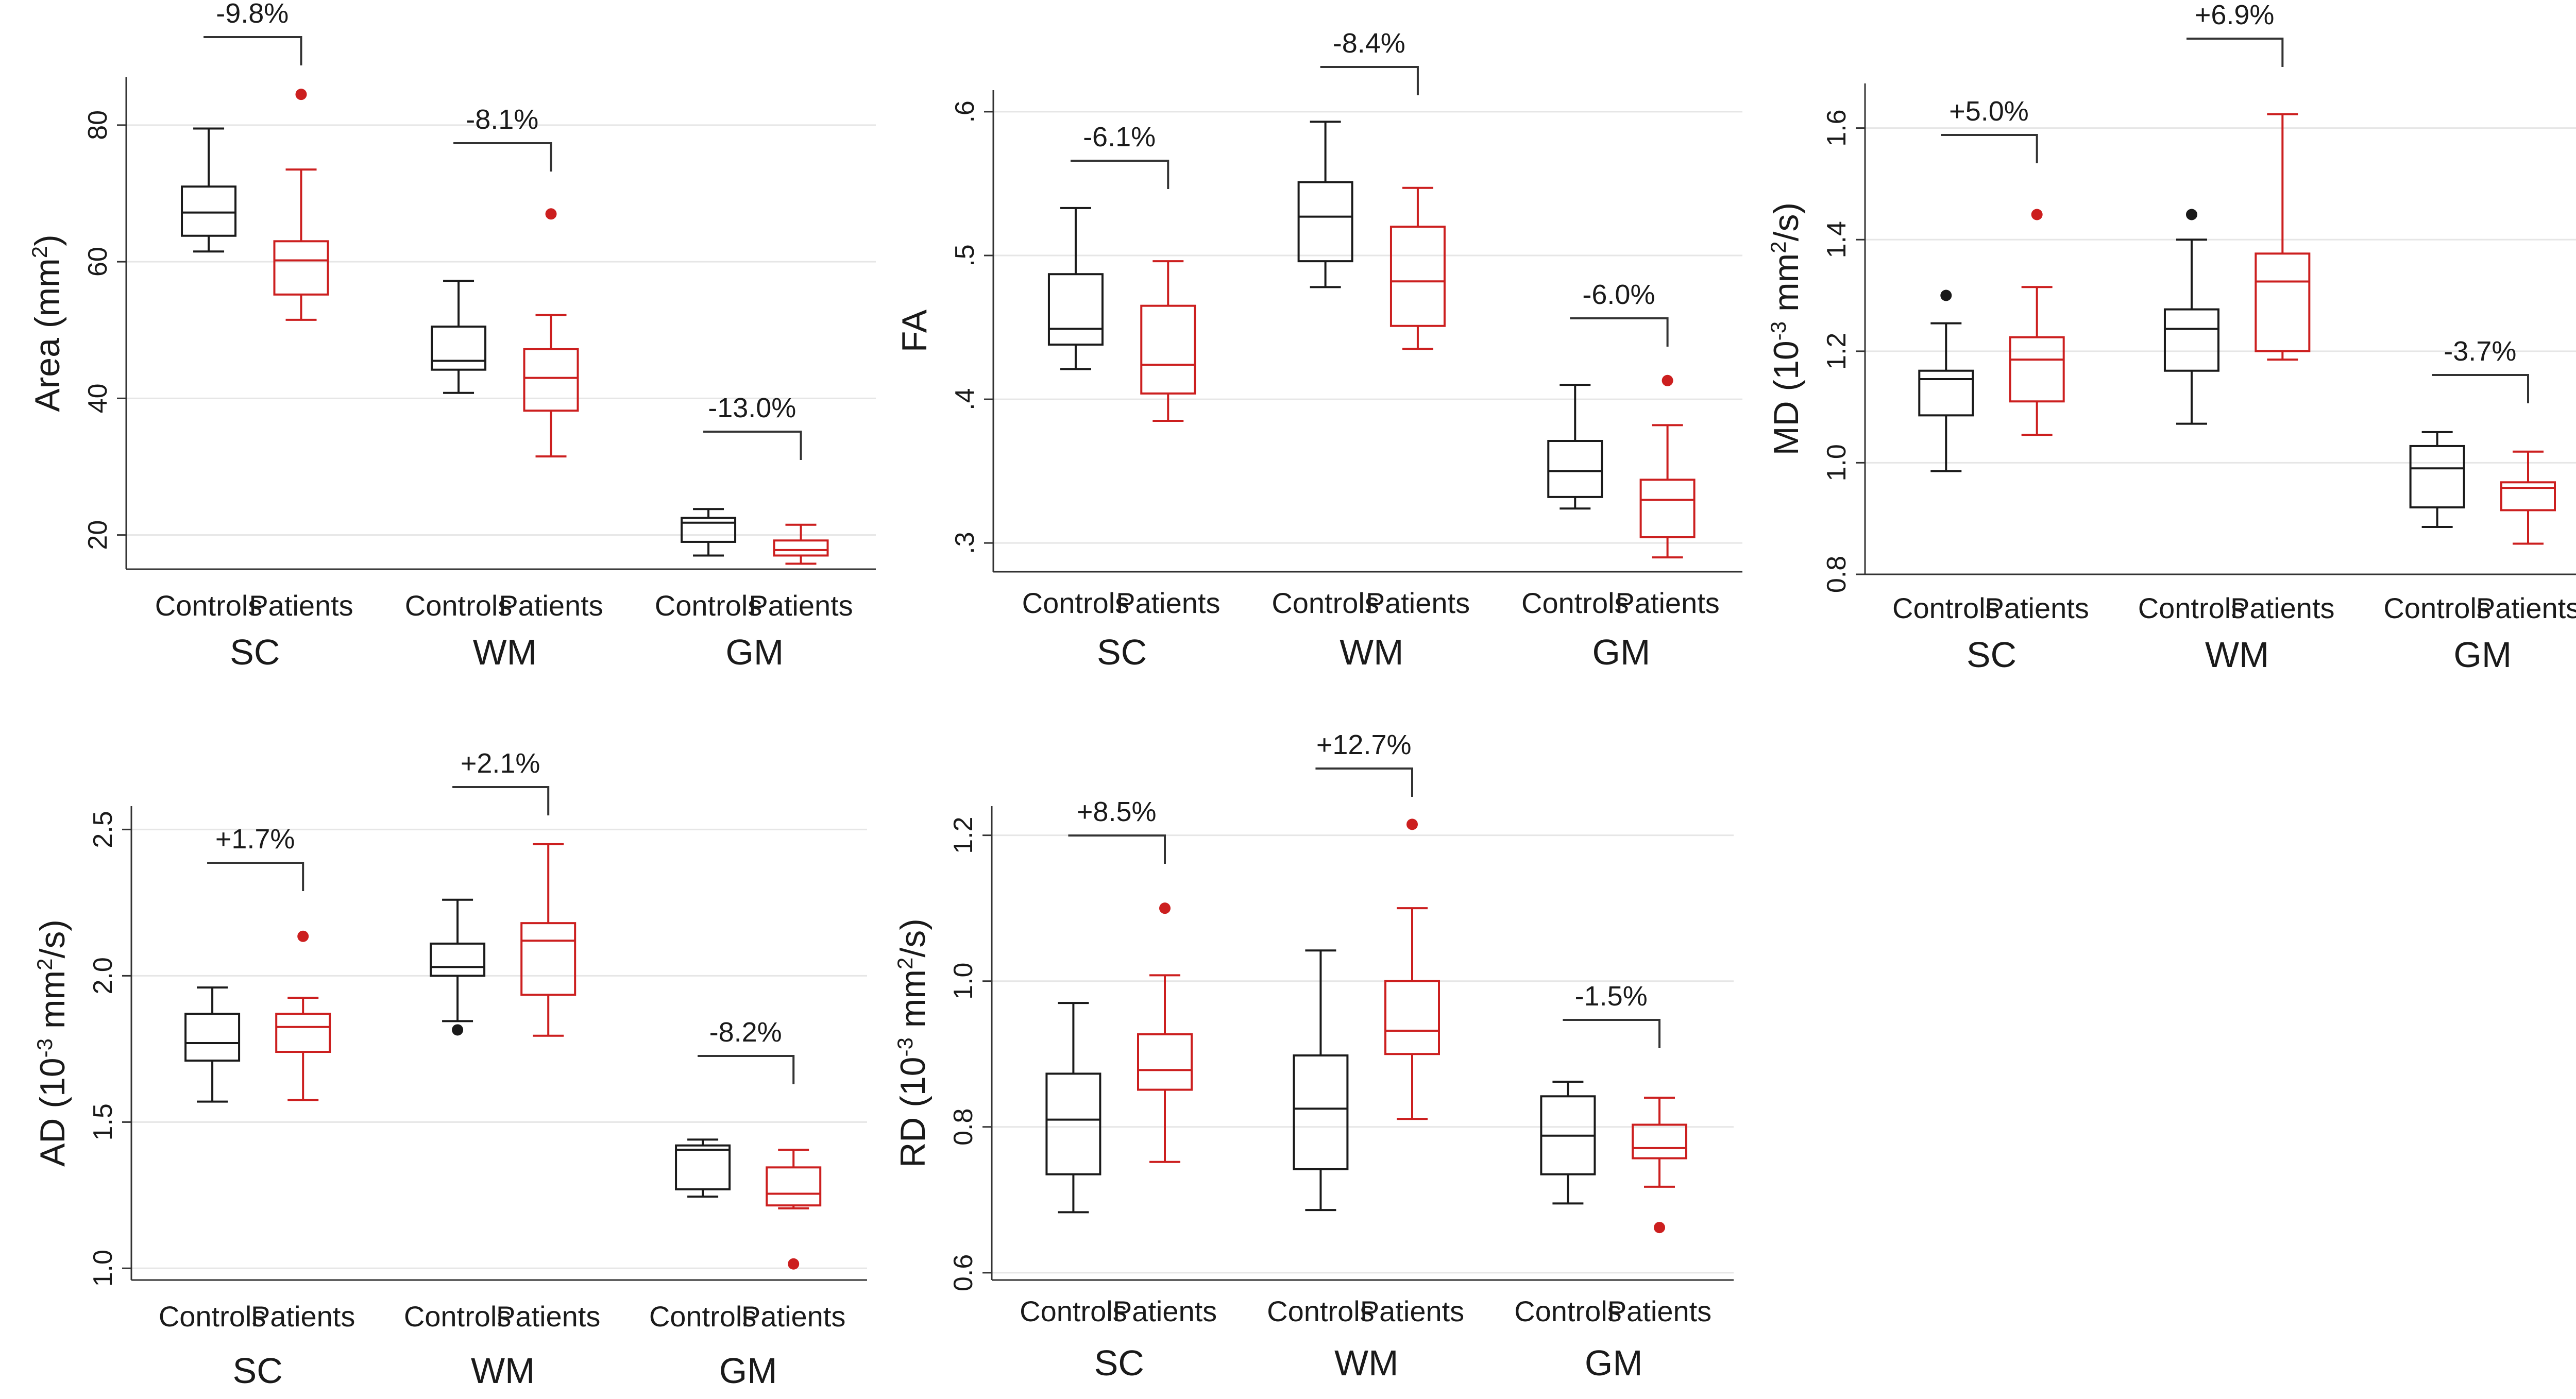 The image size is (2576, 1399). Describe the element at coordinates (1119, 137) in the screenshot. I see `annotation-percent: -6.1%` at that location.